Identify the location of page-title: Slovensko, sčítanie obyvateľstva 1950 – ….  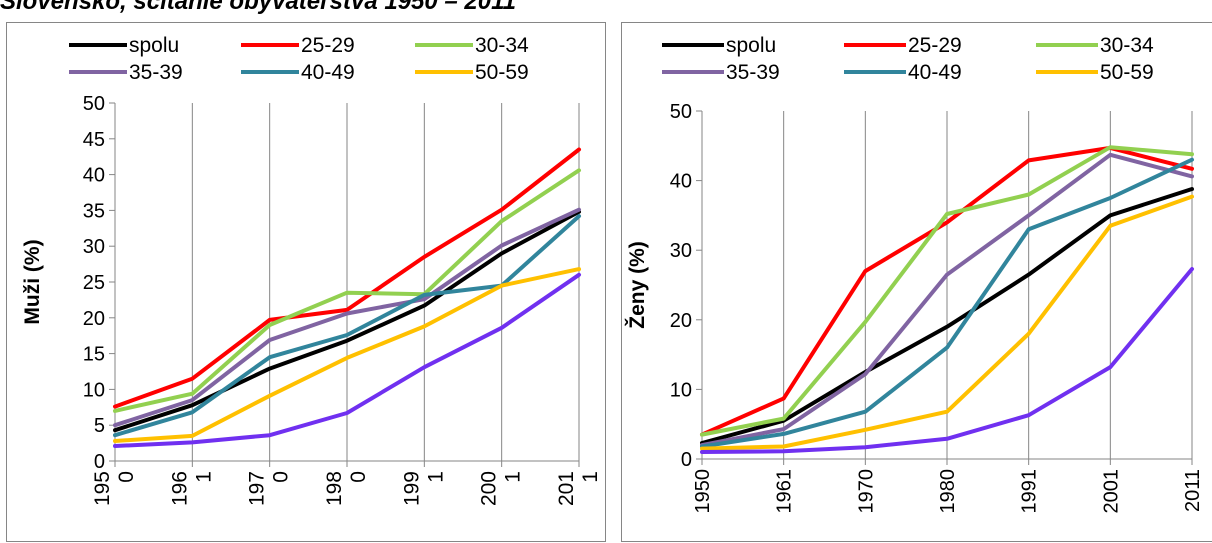
(258, 7).